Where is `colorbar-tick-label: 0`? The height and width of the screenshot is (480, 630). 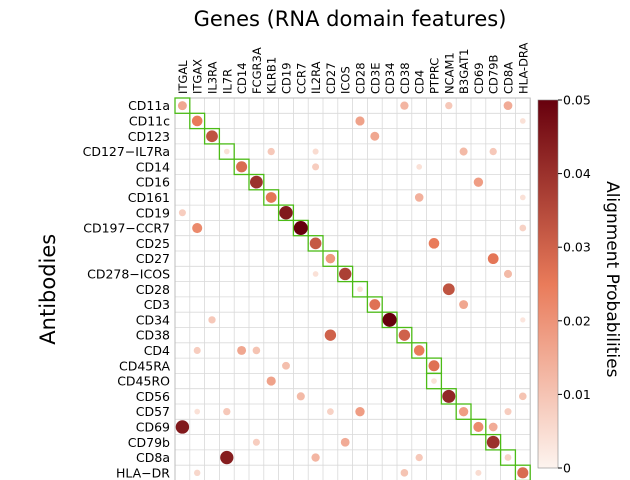
colorbar-tick-label: 0 is located at coordinates (567, 468).